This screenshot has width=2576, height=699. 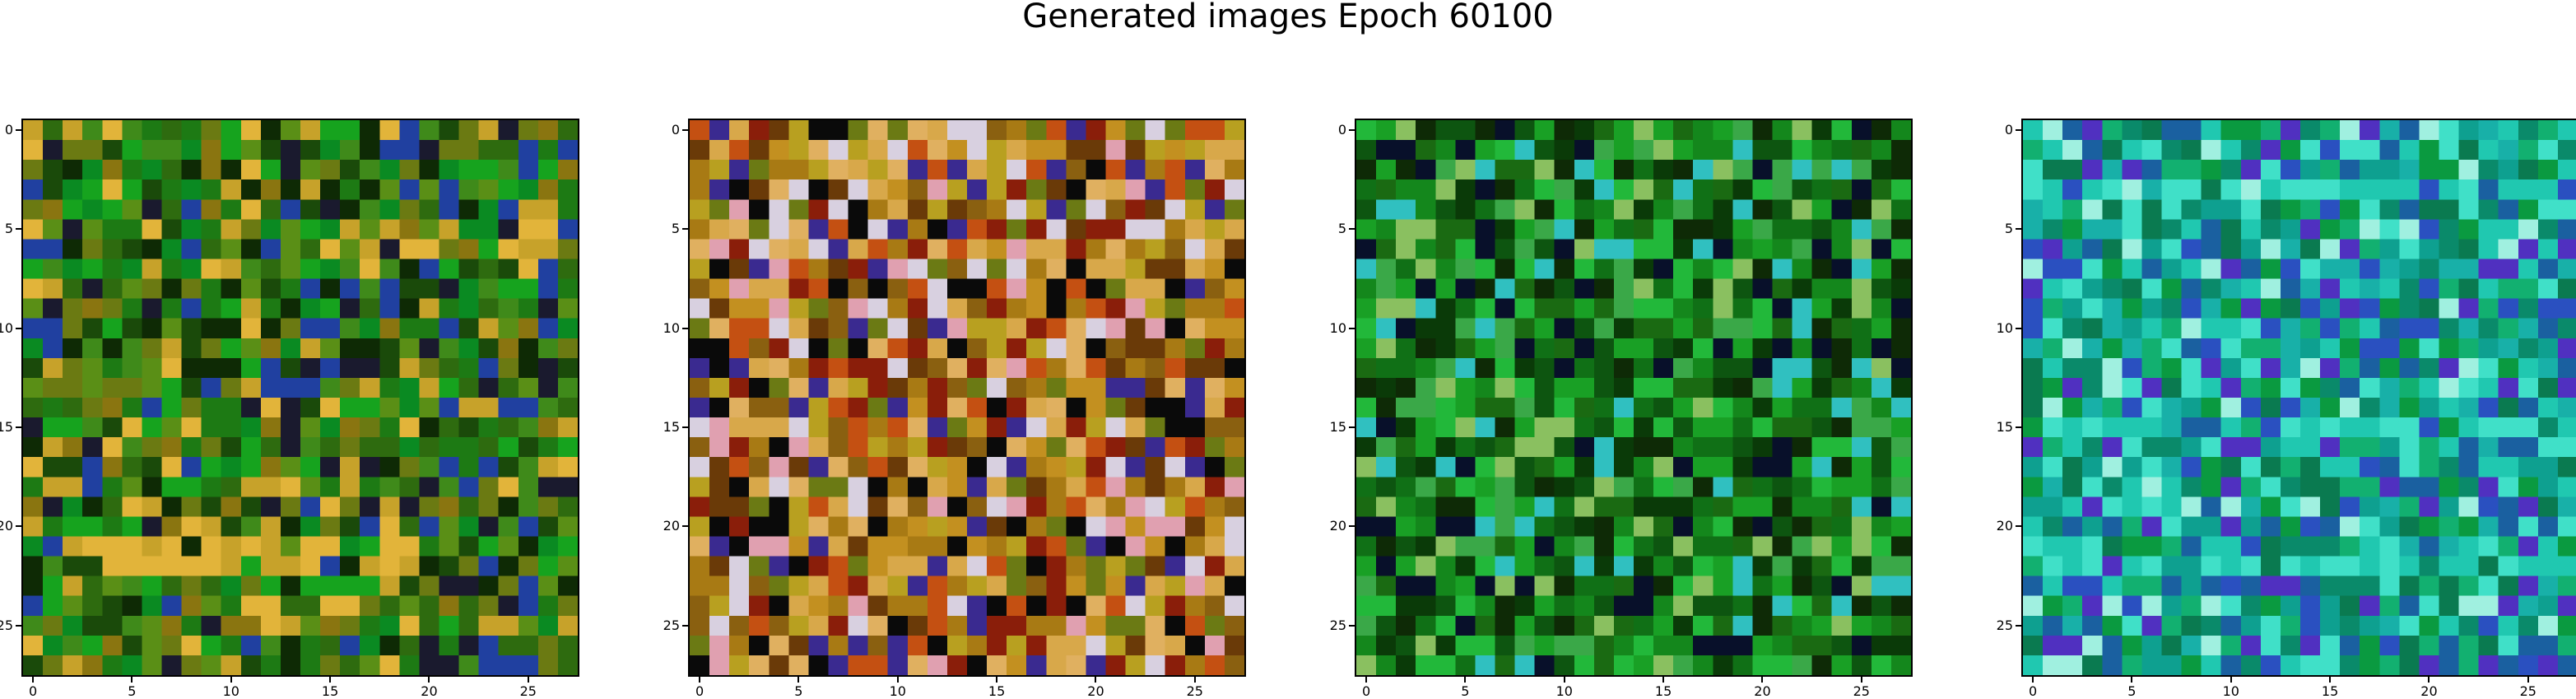 What do you see at coordinates (8, 130) in the screenshot?
I see `y-tick-label: 0` at bounding box center [8, 130].